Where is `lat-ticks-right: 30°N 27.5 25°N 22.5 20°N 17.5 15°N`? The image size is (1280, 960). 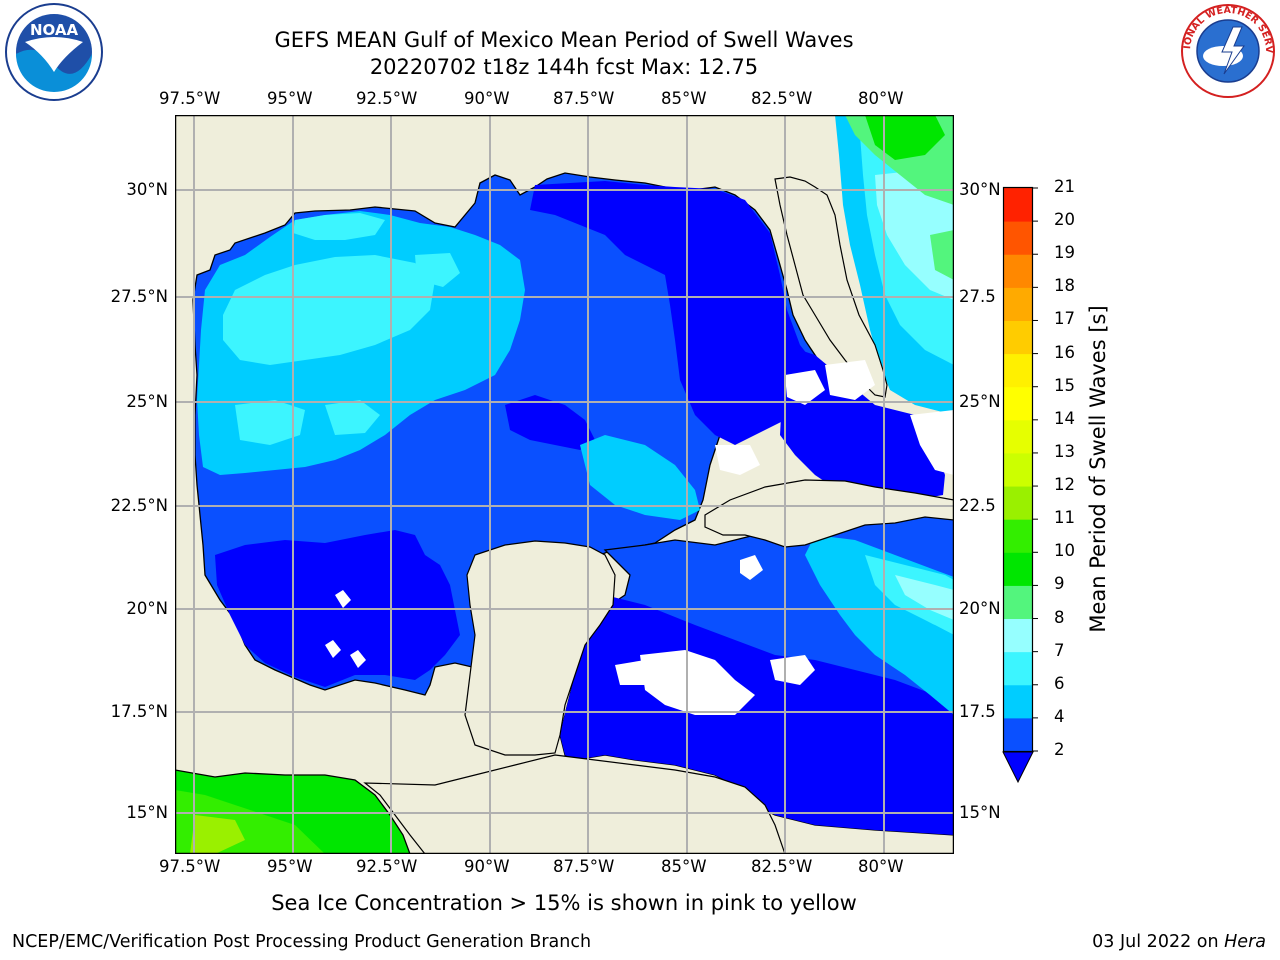
lat-ticks-right: 30°N 27.5 25°N 22.5 20°N 17.5 15°N is located at coordinates (982, 480).